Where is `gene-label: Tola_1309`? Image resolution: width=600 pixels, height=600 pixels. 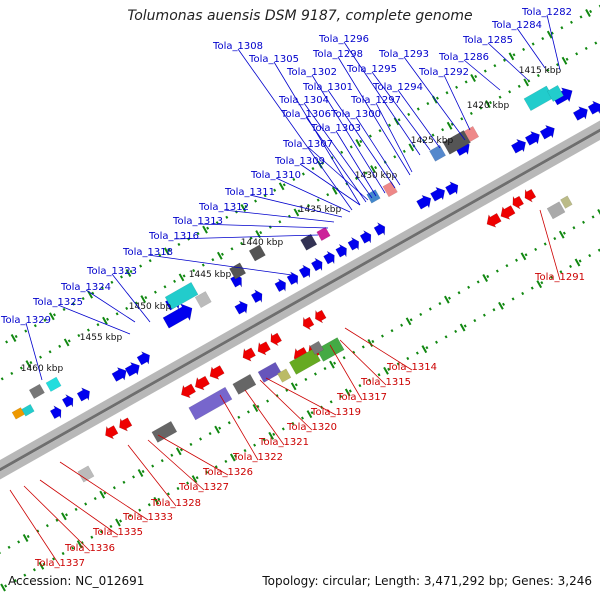 gene-label: Tola_1309 is located at coordinates (299, 161).